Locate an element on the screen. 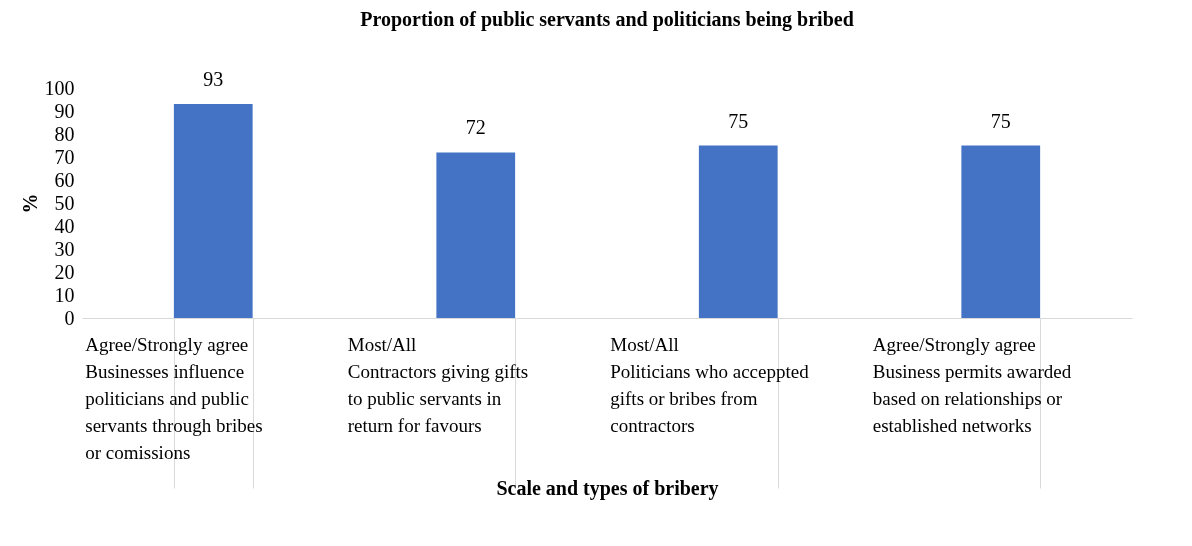 The width and height of the screenshot is (1192, 546). y-tick-label: 10 is located at coordinates (64, 294).